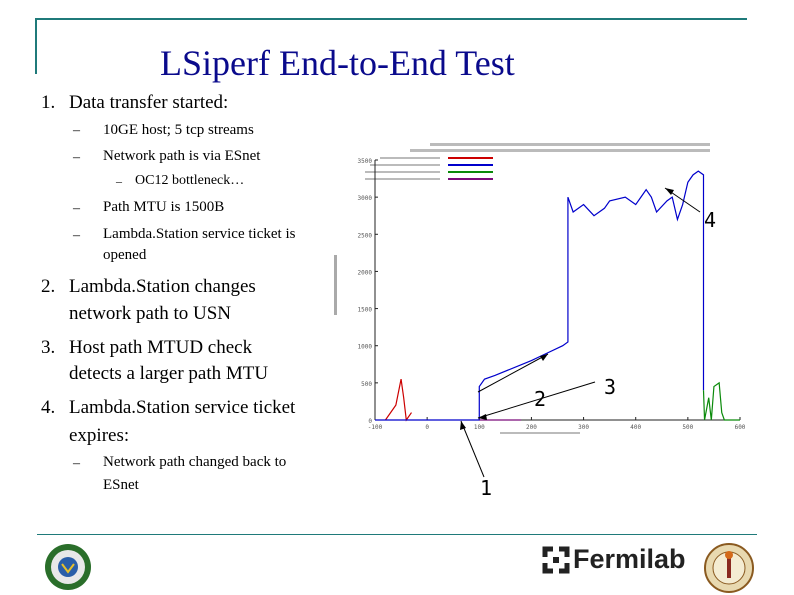  What do you see at coordinates (48, 102) in the screenshot?
I see `item-1-number: 1.` at bounding box center [48, 102].